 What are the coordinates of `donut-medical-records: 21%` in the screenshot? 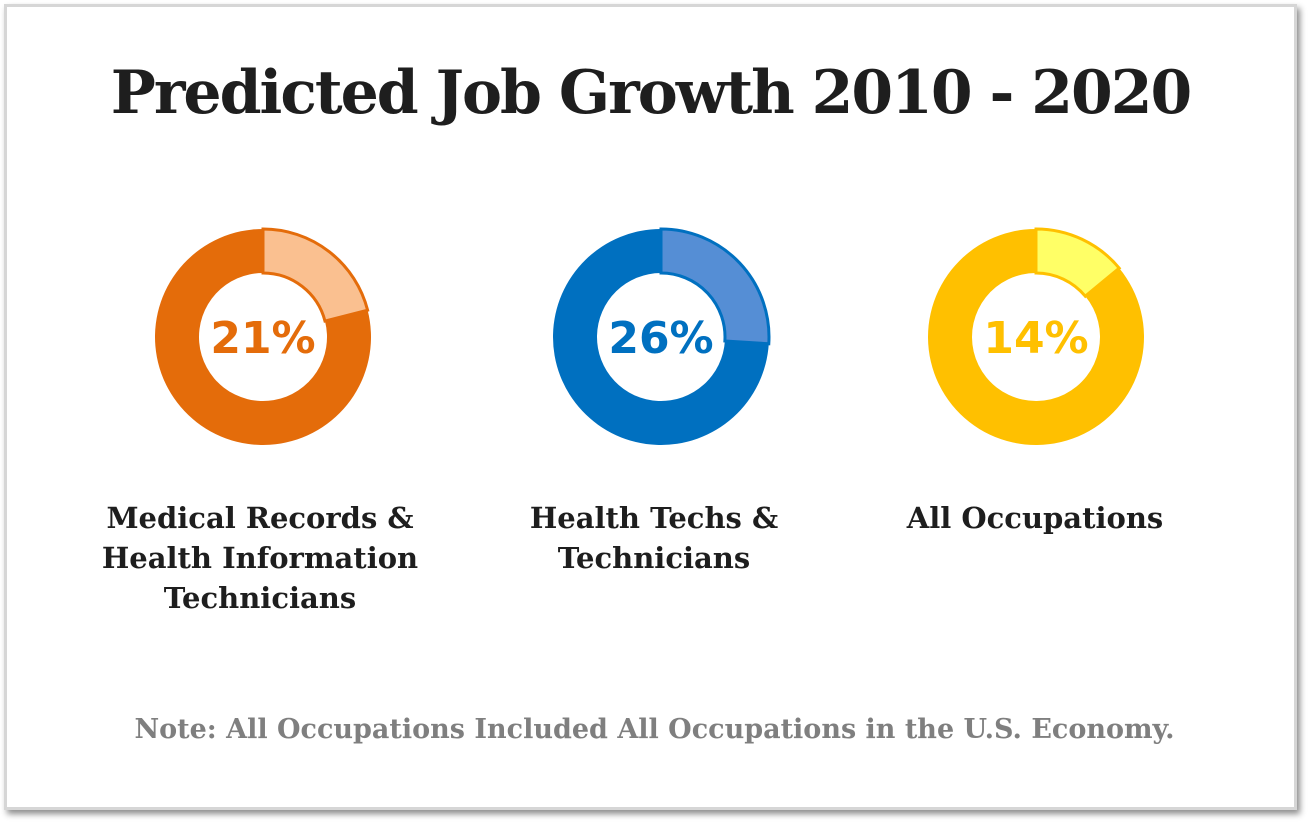 It's located at (263, 336).